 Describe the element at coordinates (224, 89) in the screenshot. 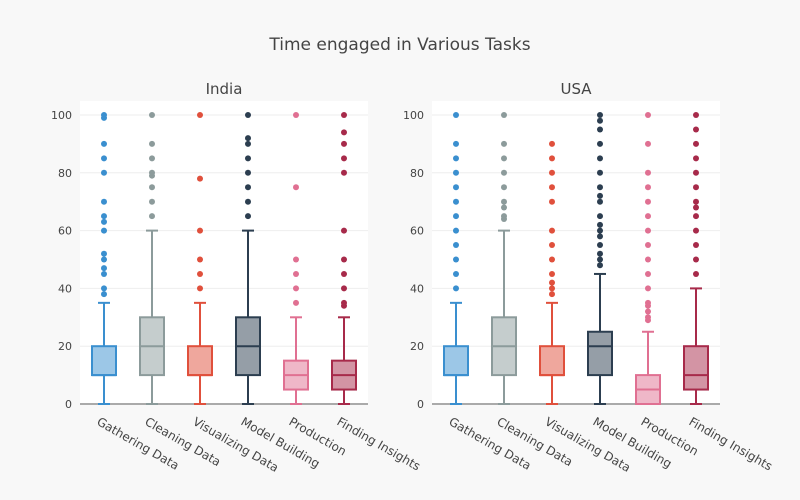

I see `subplot-title: India` at that location.